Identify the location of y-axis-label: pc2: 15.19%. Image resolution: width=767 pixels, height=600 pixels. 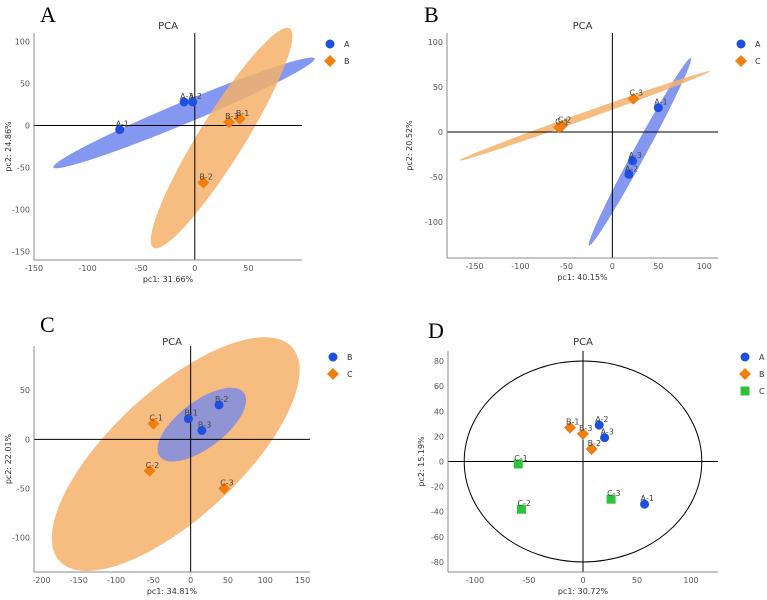
(421, 461).